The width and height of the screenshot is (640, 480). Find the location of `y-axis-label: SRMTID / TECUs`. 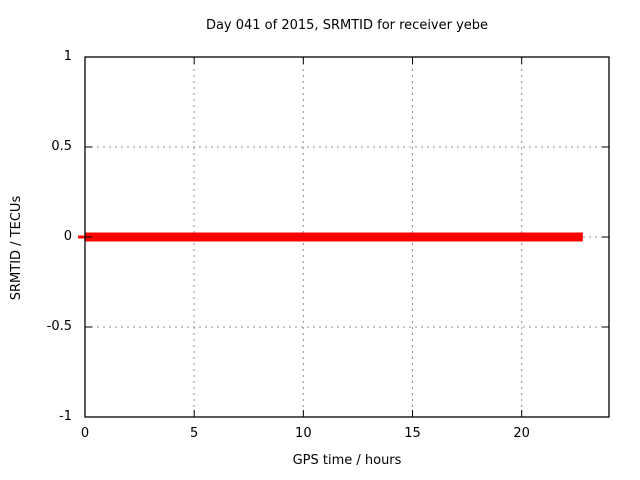

y-axis-label: SRMTID / TECUs is located at coordinates (16, 248).